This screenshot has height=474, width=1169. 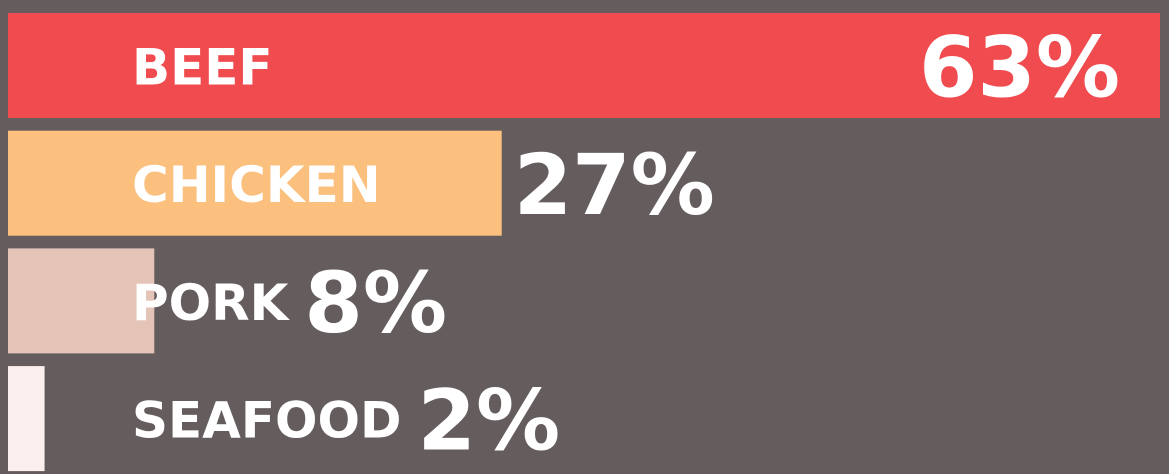 I want to click on category-label: CHICKEN, so click(x=256, y=185).